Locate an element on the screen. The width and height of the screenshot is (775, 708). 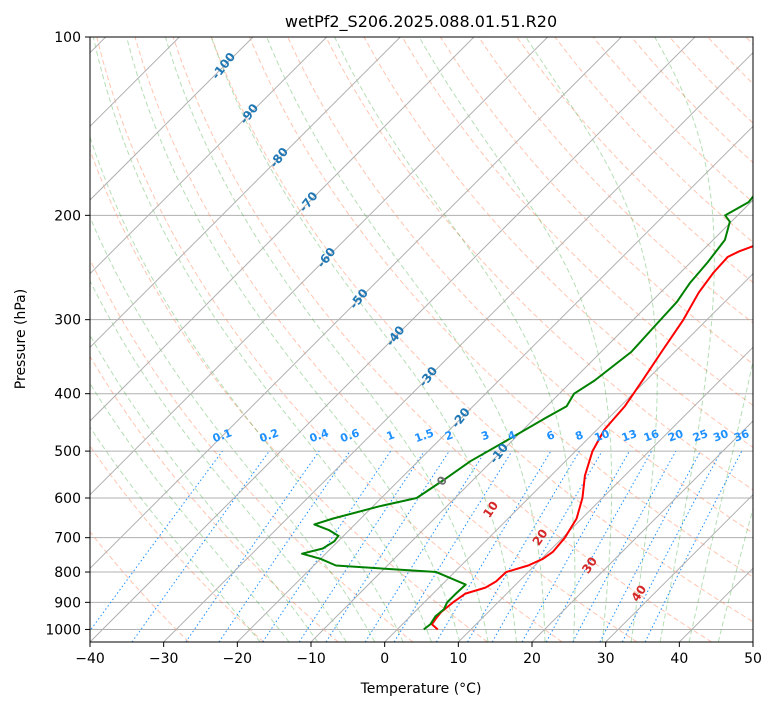
x-tick-label: −20 is located at coordinates (238, 659).